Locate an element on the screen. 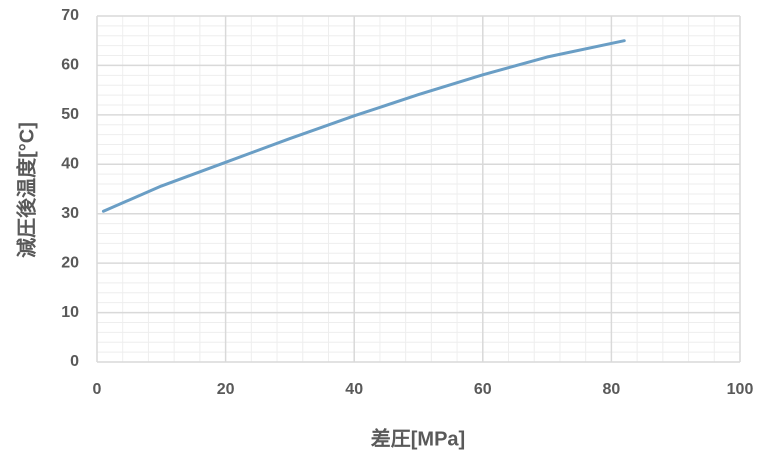  x-tick-label: 100 is located at coordinates (740, 389).